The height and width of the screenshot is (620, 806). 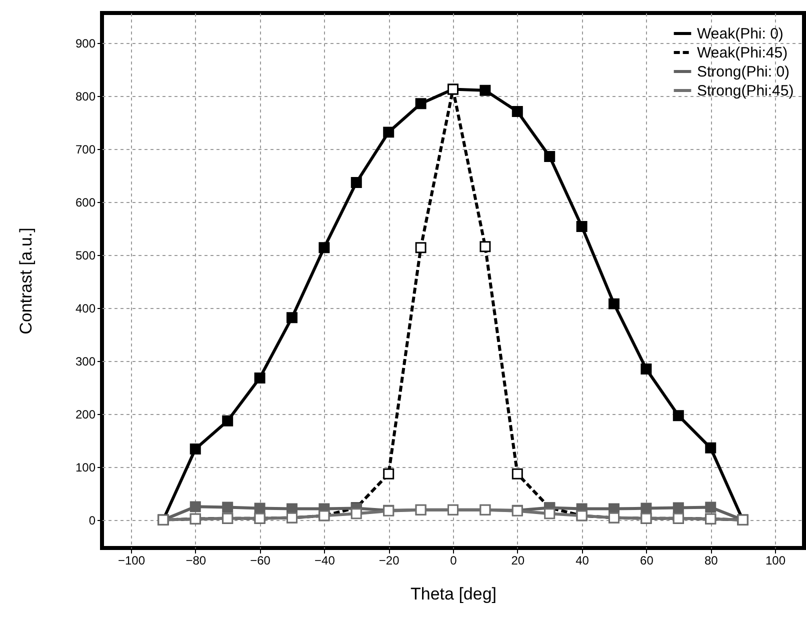 I want to click on legend-label: Strong(Phi:45), so click(x=745, y=91).